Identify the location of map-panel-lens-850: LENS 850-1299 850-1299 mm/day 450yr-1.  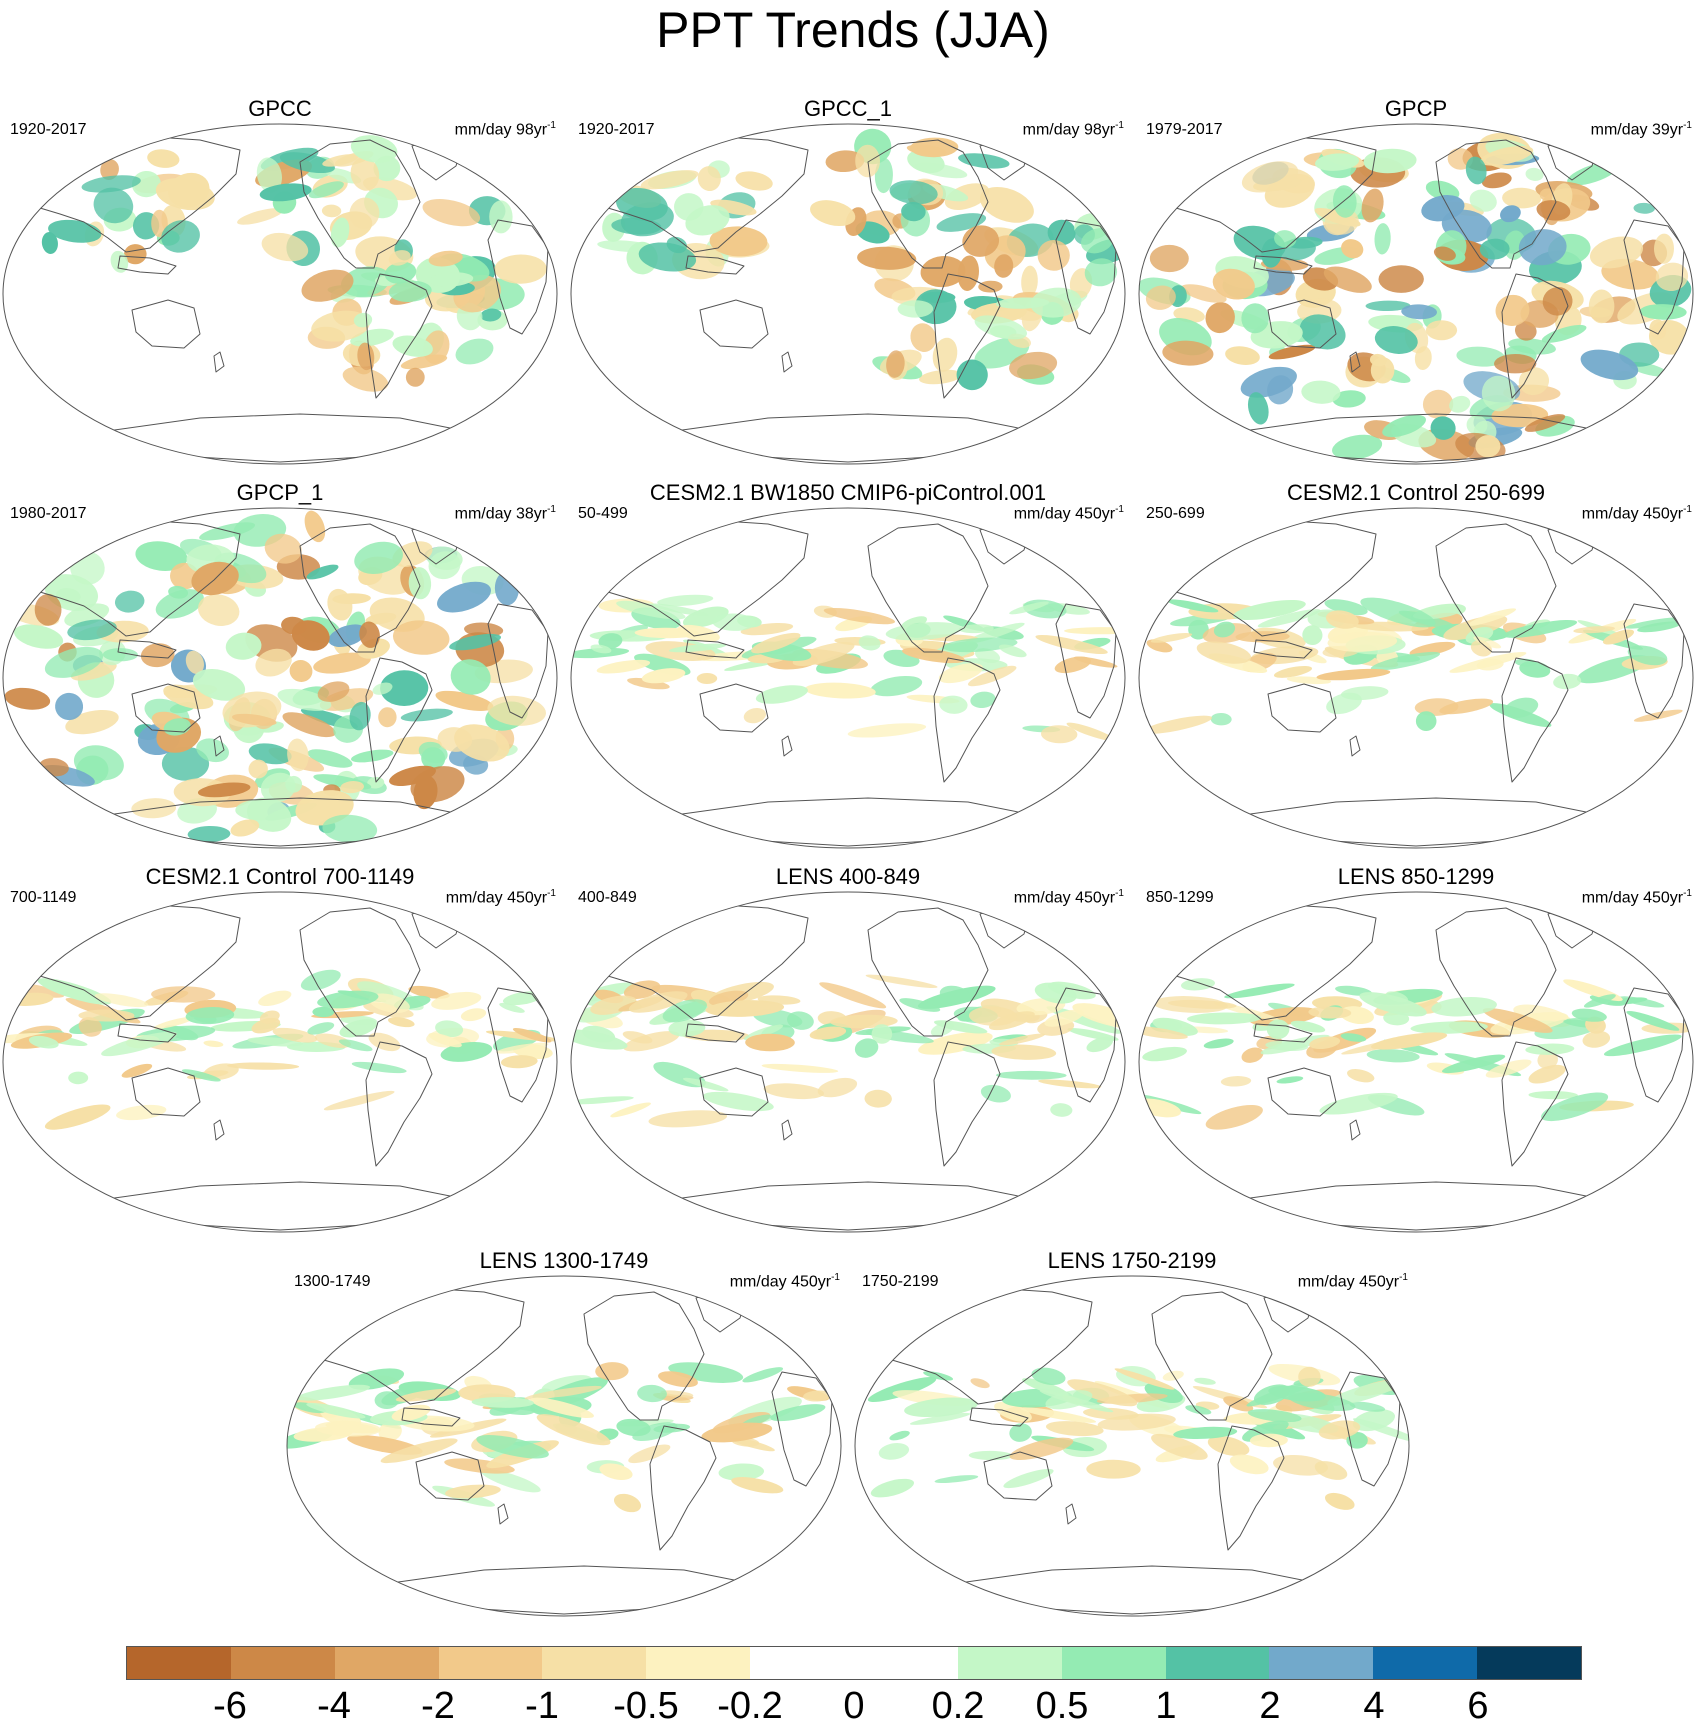
(1416, 1054).